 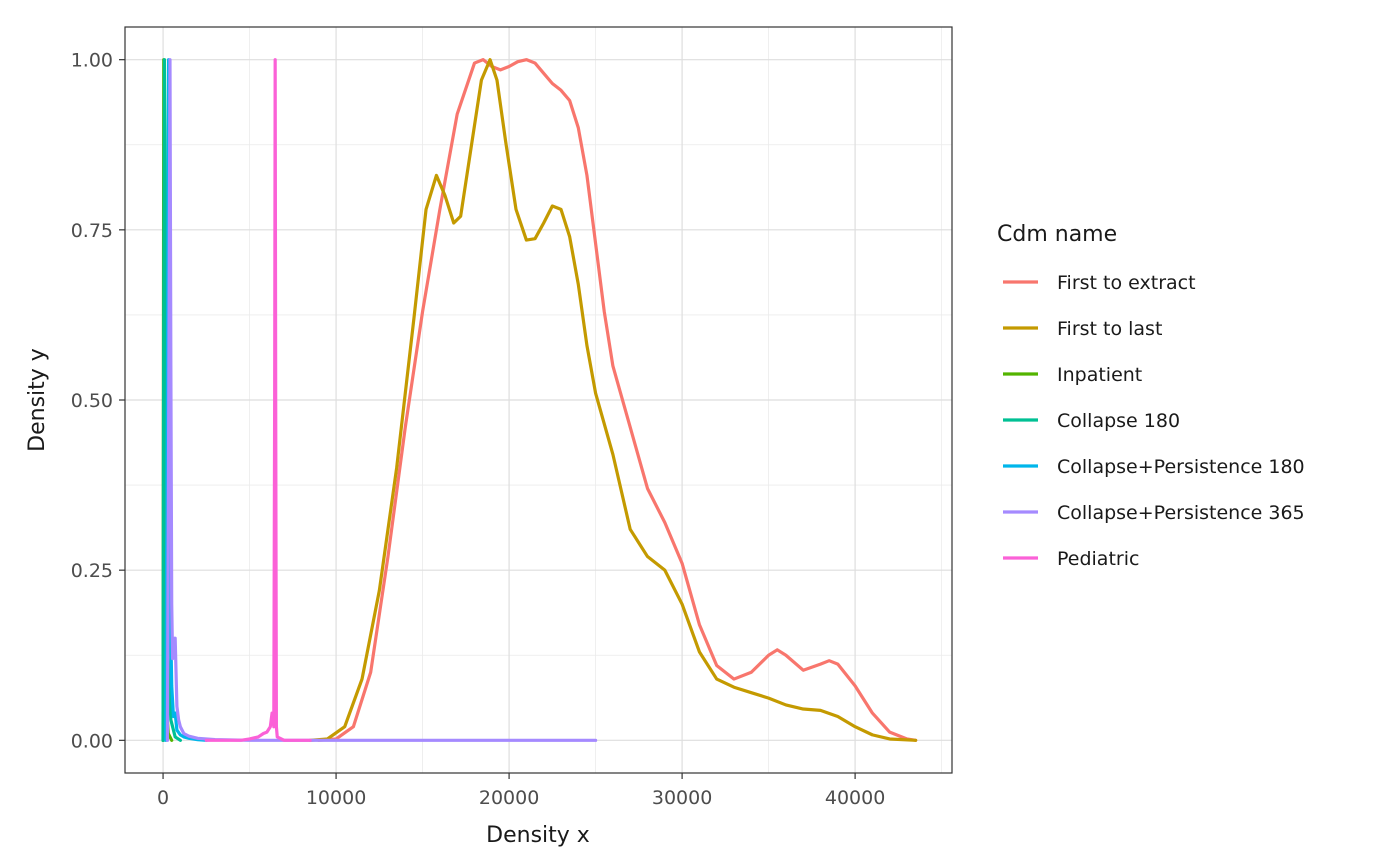 What do you see at coordinates (1099, 375) in the screenshot?
I see `legend-label-inpatient: Inpatient` at bounding box center [1099, 375].